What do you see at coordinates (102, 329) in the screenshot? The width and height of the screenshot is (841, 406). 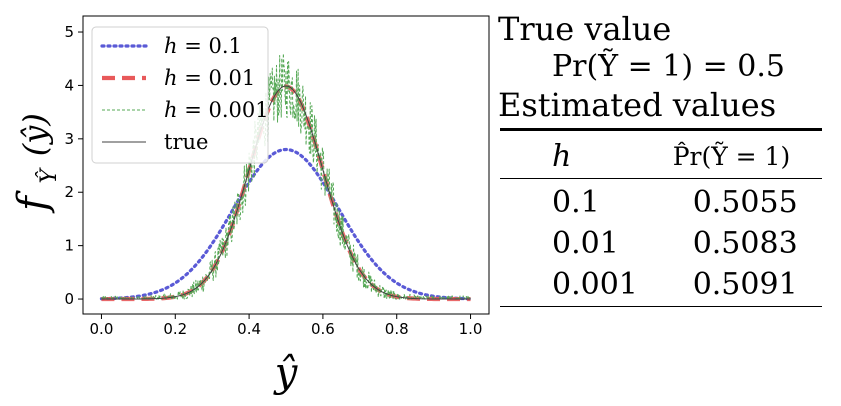 I see `x-tick-label: 0.0` at bounding box center [102, 329].